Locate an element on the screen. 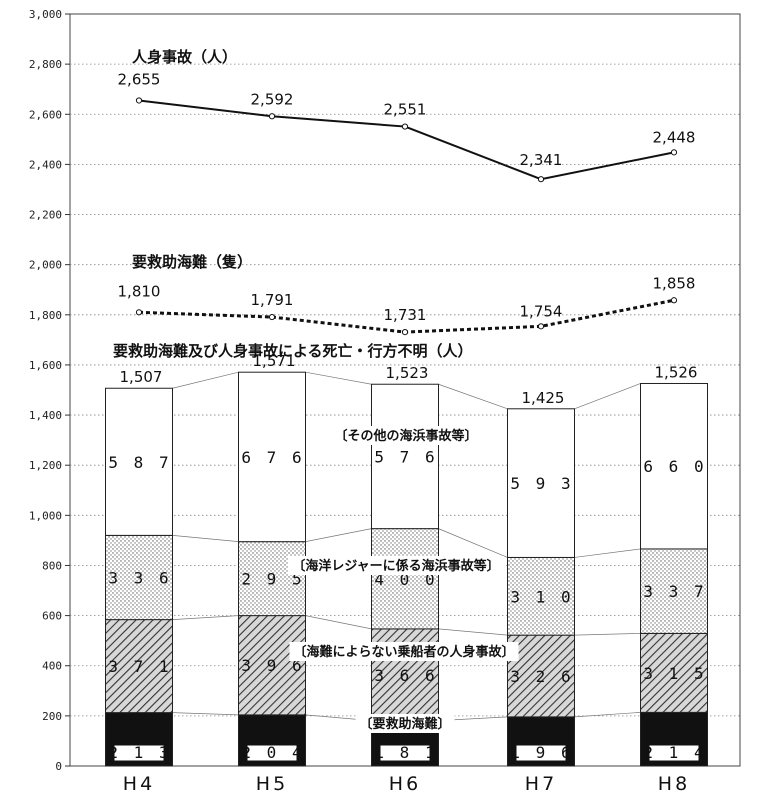 This screenshot has width=765, height=804. bar-total-label: 1,571 is located at coordinates (274, 361).